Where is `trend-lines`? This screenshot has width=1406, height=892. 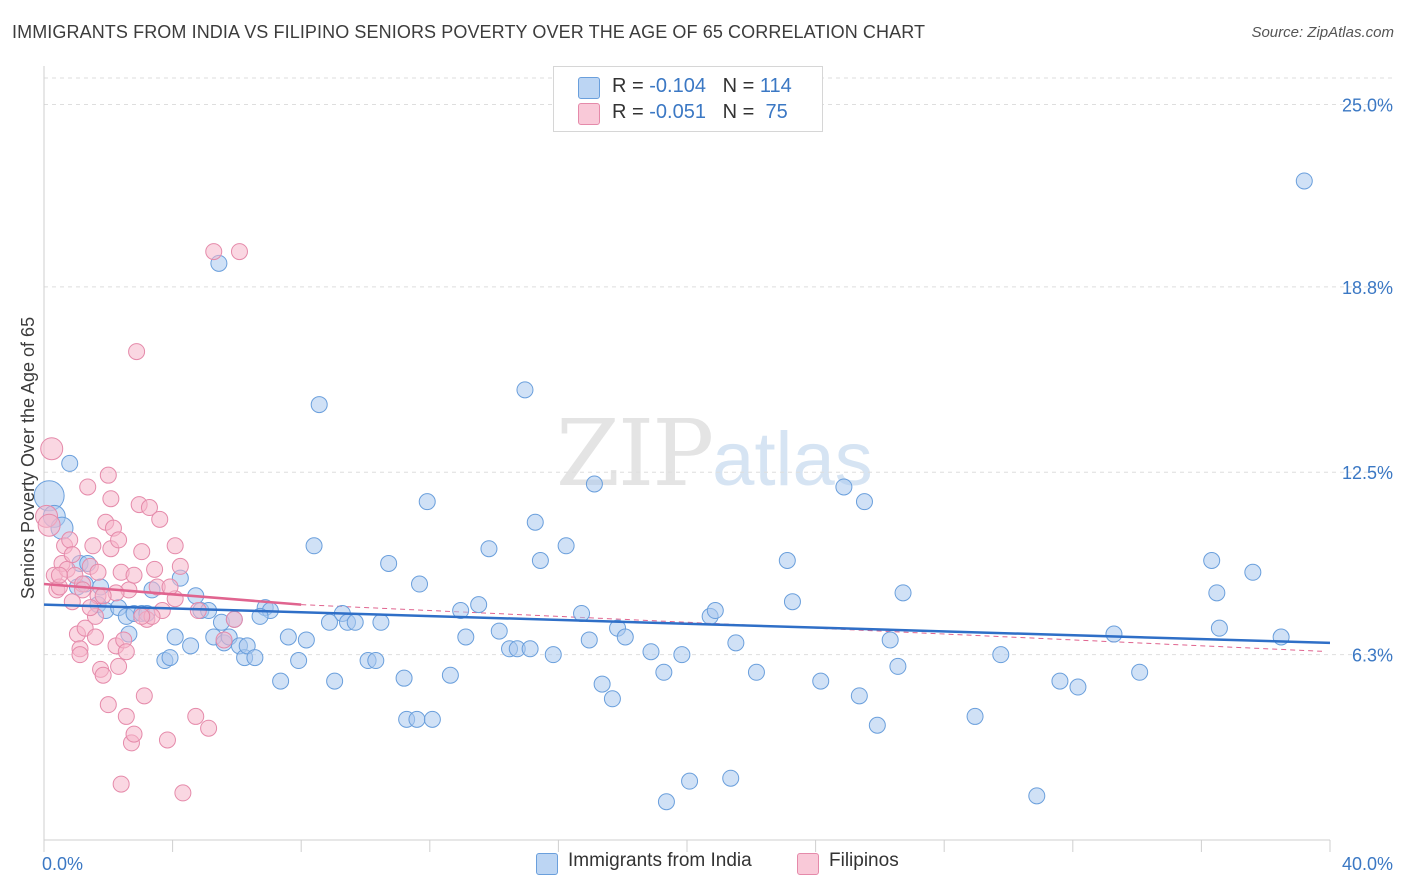
trend-lines is located at coordinates (687, 613).